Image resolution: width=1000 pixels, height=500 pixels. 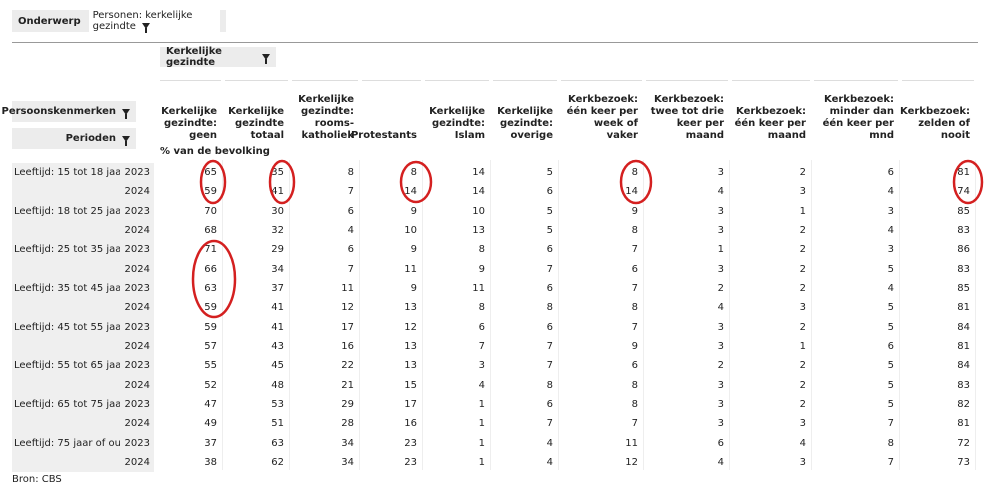 I want to click on cell: 59, so click(x=210, y=308).